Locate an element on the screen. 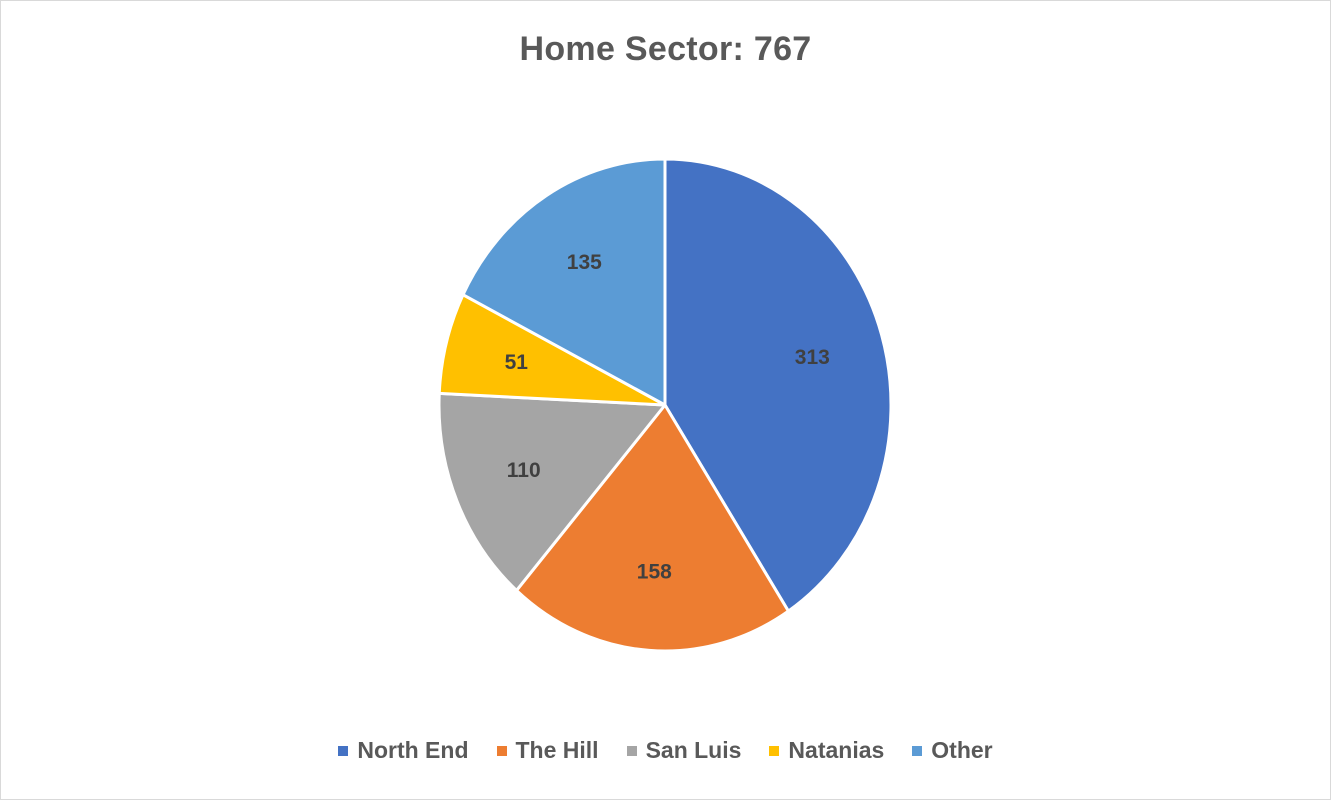 The image size is (1331, 800). legend-item-north-end: North End is located at coordinates (403, 750).